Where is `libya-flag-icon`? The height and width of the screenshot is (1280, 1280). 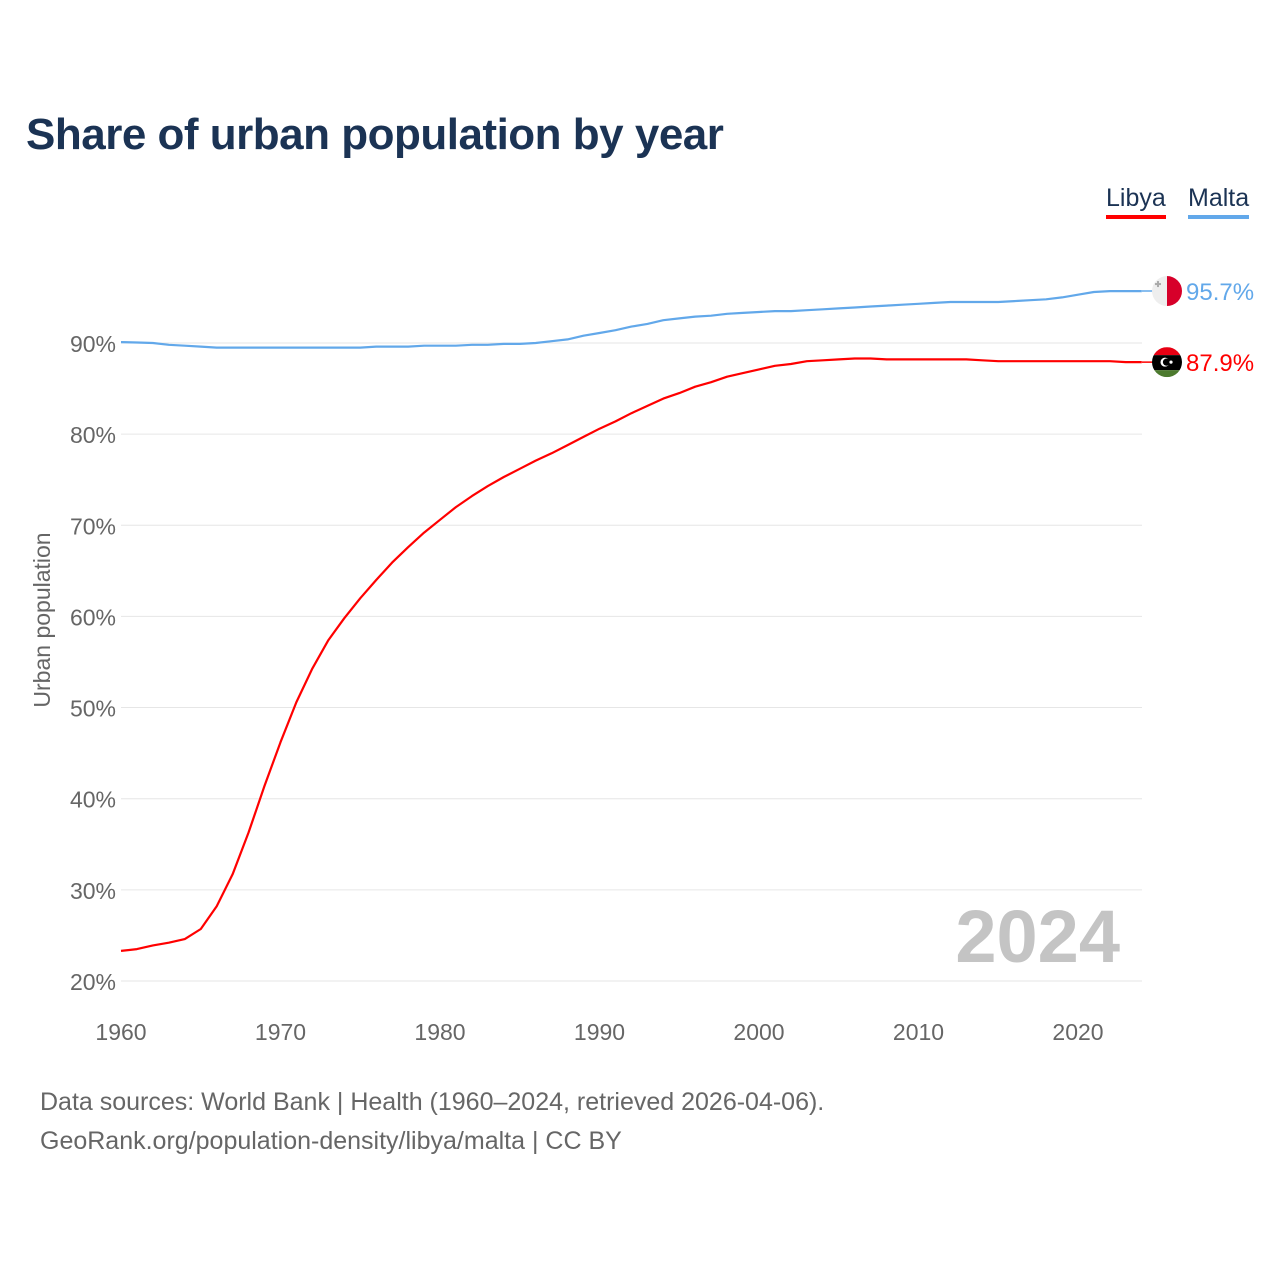
libya-flag-icon is located at coordinates (1167, 362).